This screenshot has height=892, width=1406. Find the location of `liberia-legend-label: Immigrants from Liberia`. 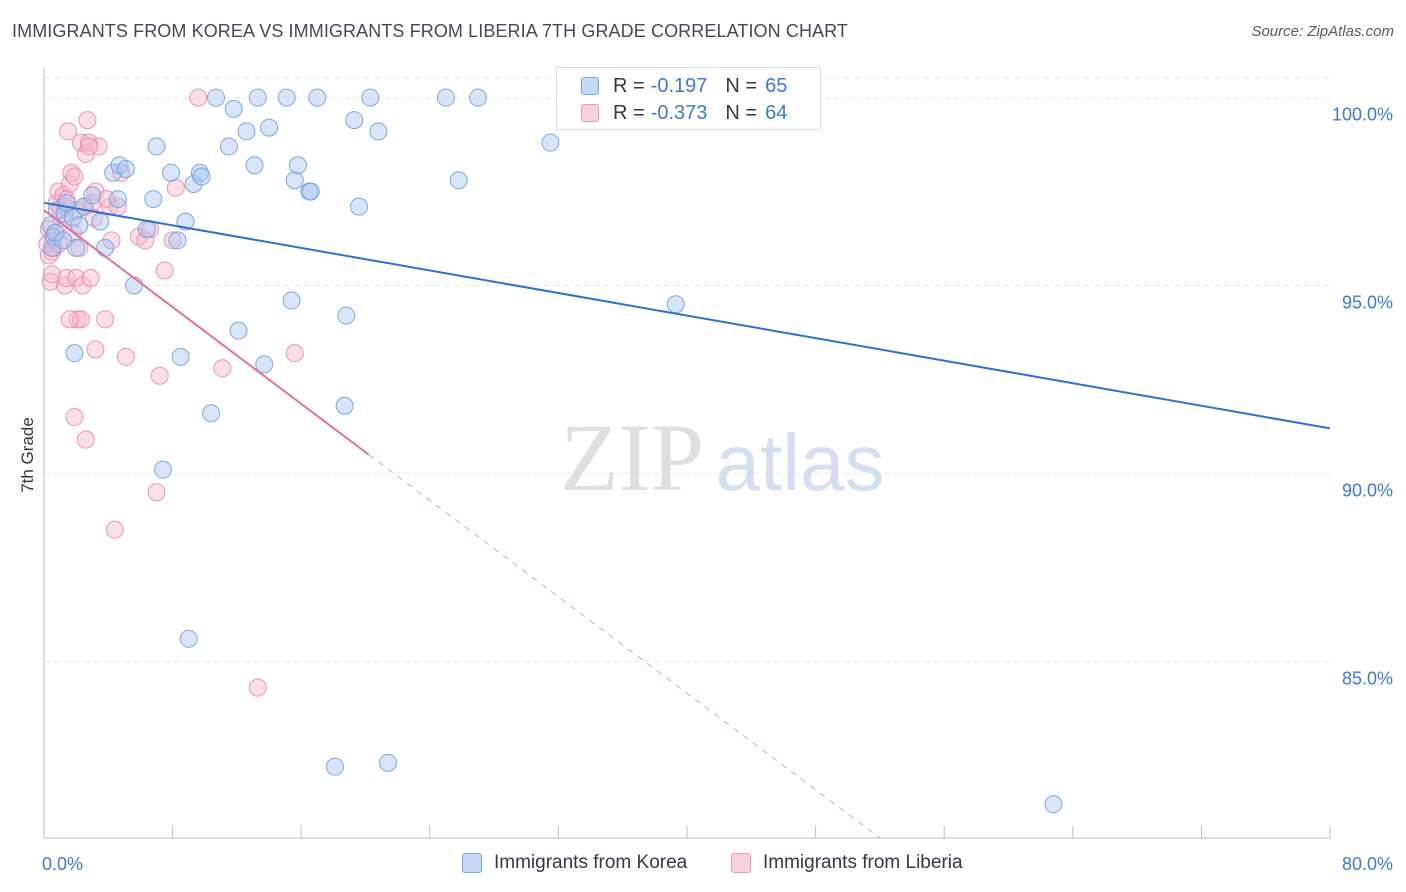

liberia-legend-label: Immigrants from Liberia is located at coordinates (863, 862).